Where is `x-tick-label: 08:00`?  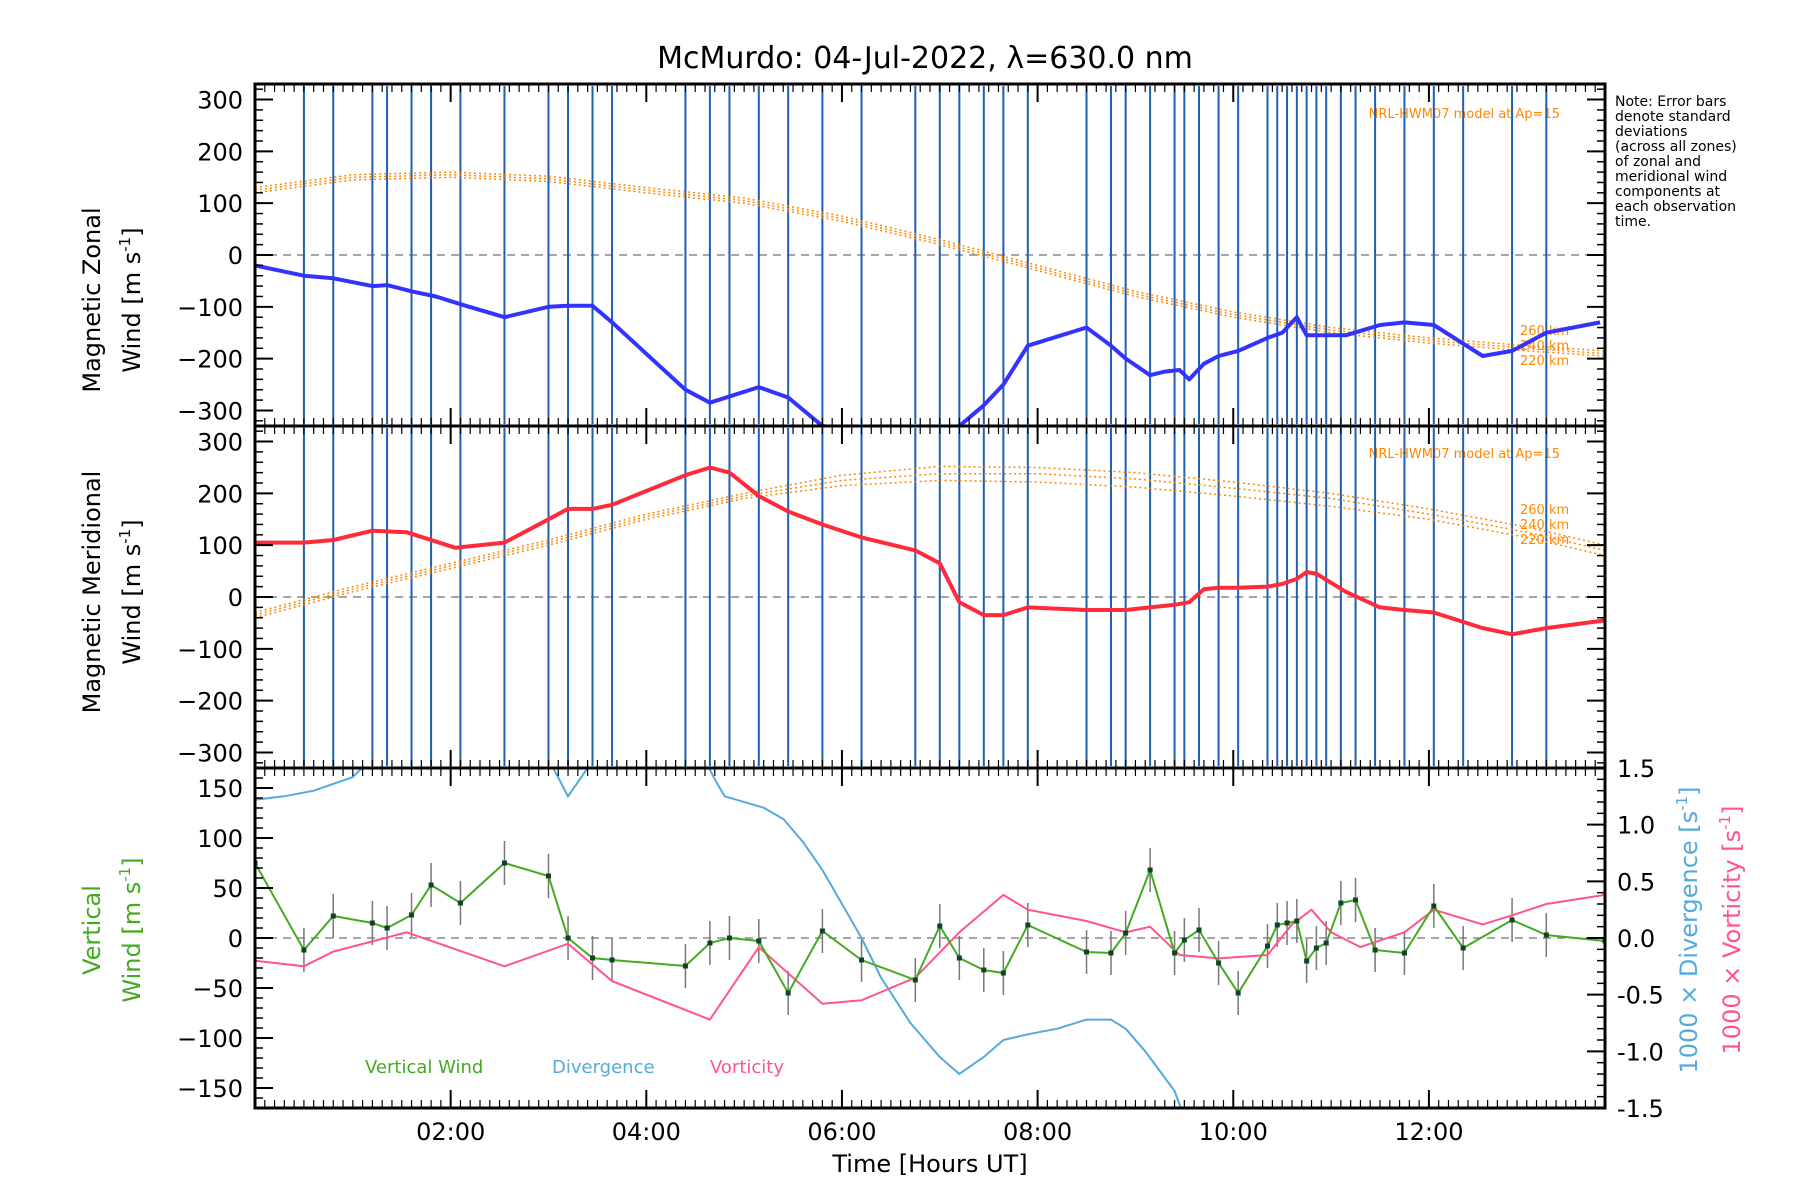 x-tick-label: 08:00 is located at coordinates (1037, 1132).